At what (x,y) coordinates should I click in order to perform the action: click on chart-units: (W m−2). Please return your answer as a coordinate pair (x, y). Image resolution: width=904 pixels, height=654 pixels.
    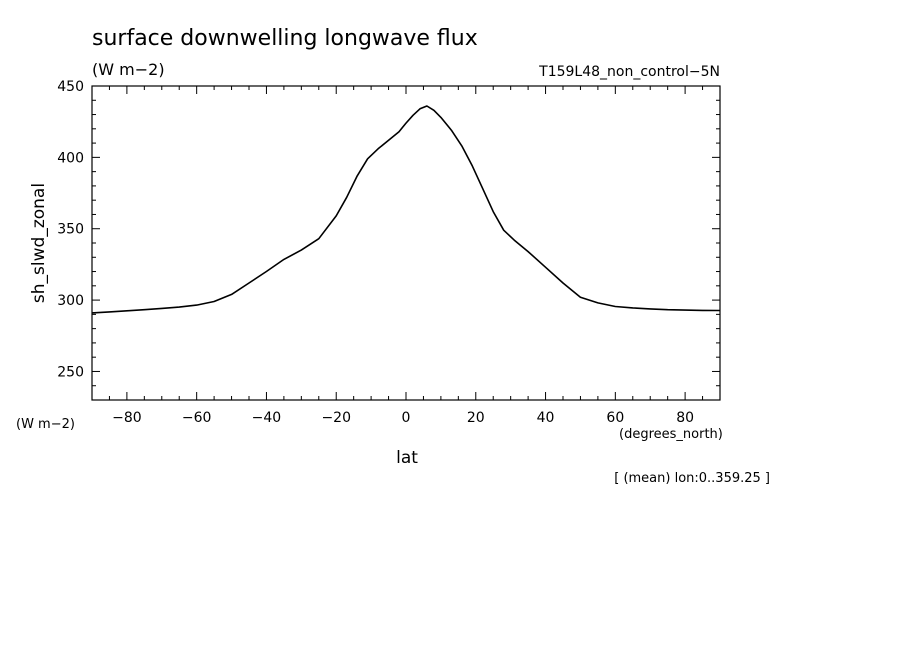
    Looking at the image, I should click on (128, 69).